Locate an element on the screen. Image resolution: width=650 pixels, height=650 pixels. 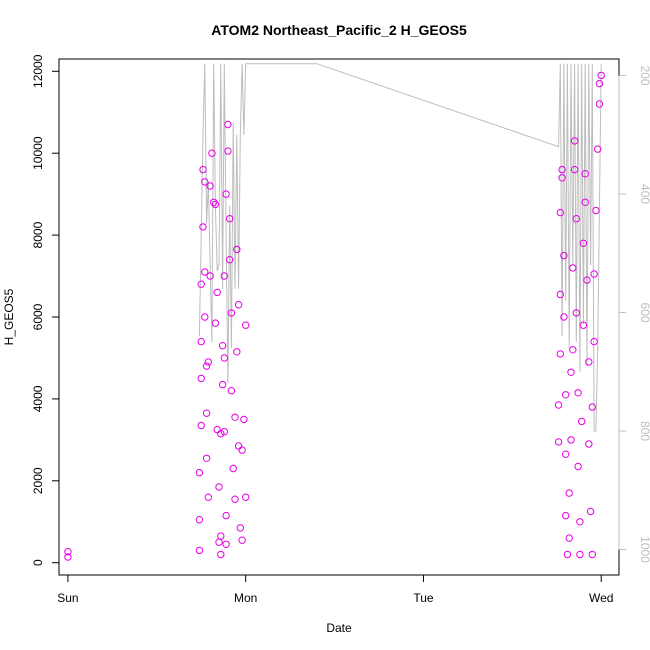
secondary-y-tick-label: 600 is located at coordinates (644, 313).